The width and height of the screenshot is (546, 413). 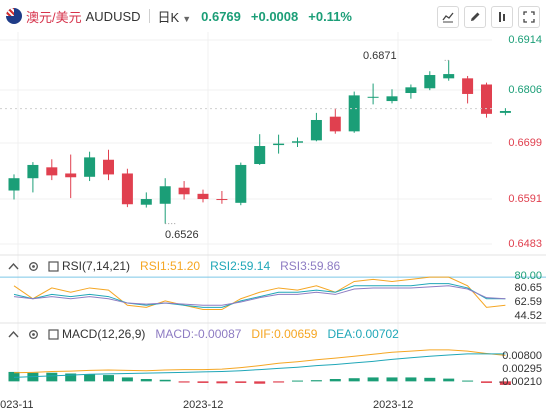 I want to click on price-axis-label: 0.6591, so click(x=525, y=199).